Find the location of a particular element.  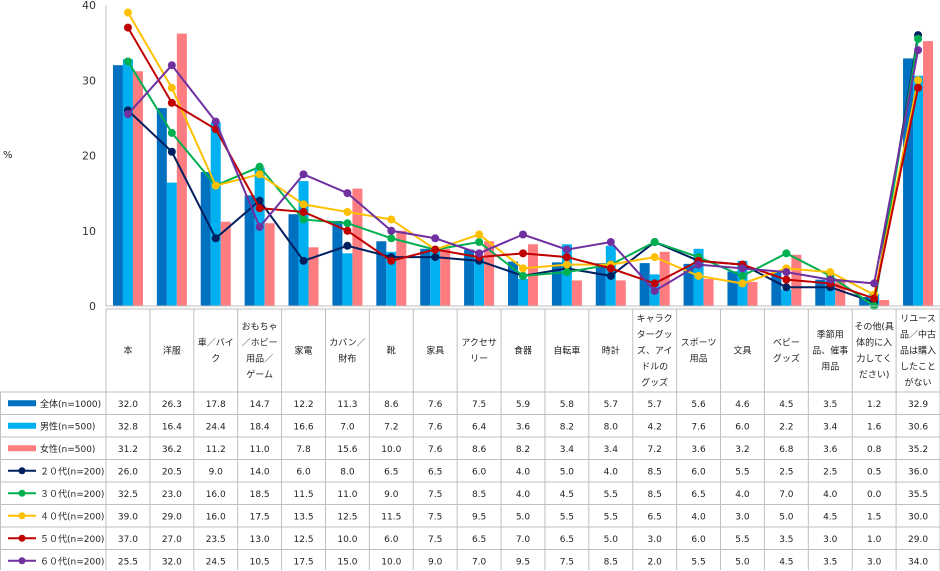

table-cell: 2.0 is located at coordinates (655, 562).